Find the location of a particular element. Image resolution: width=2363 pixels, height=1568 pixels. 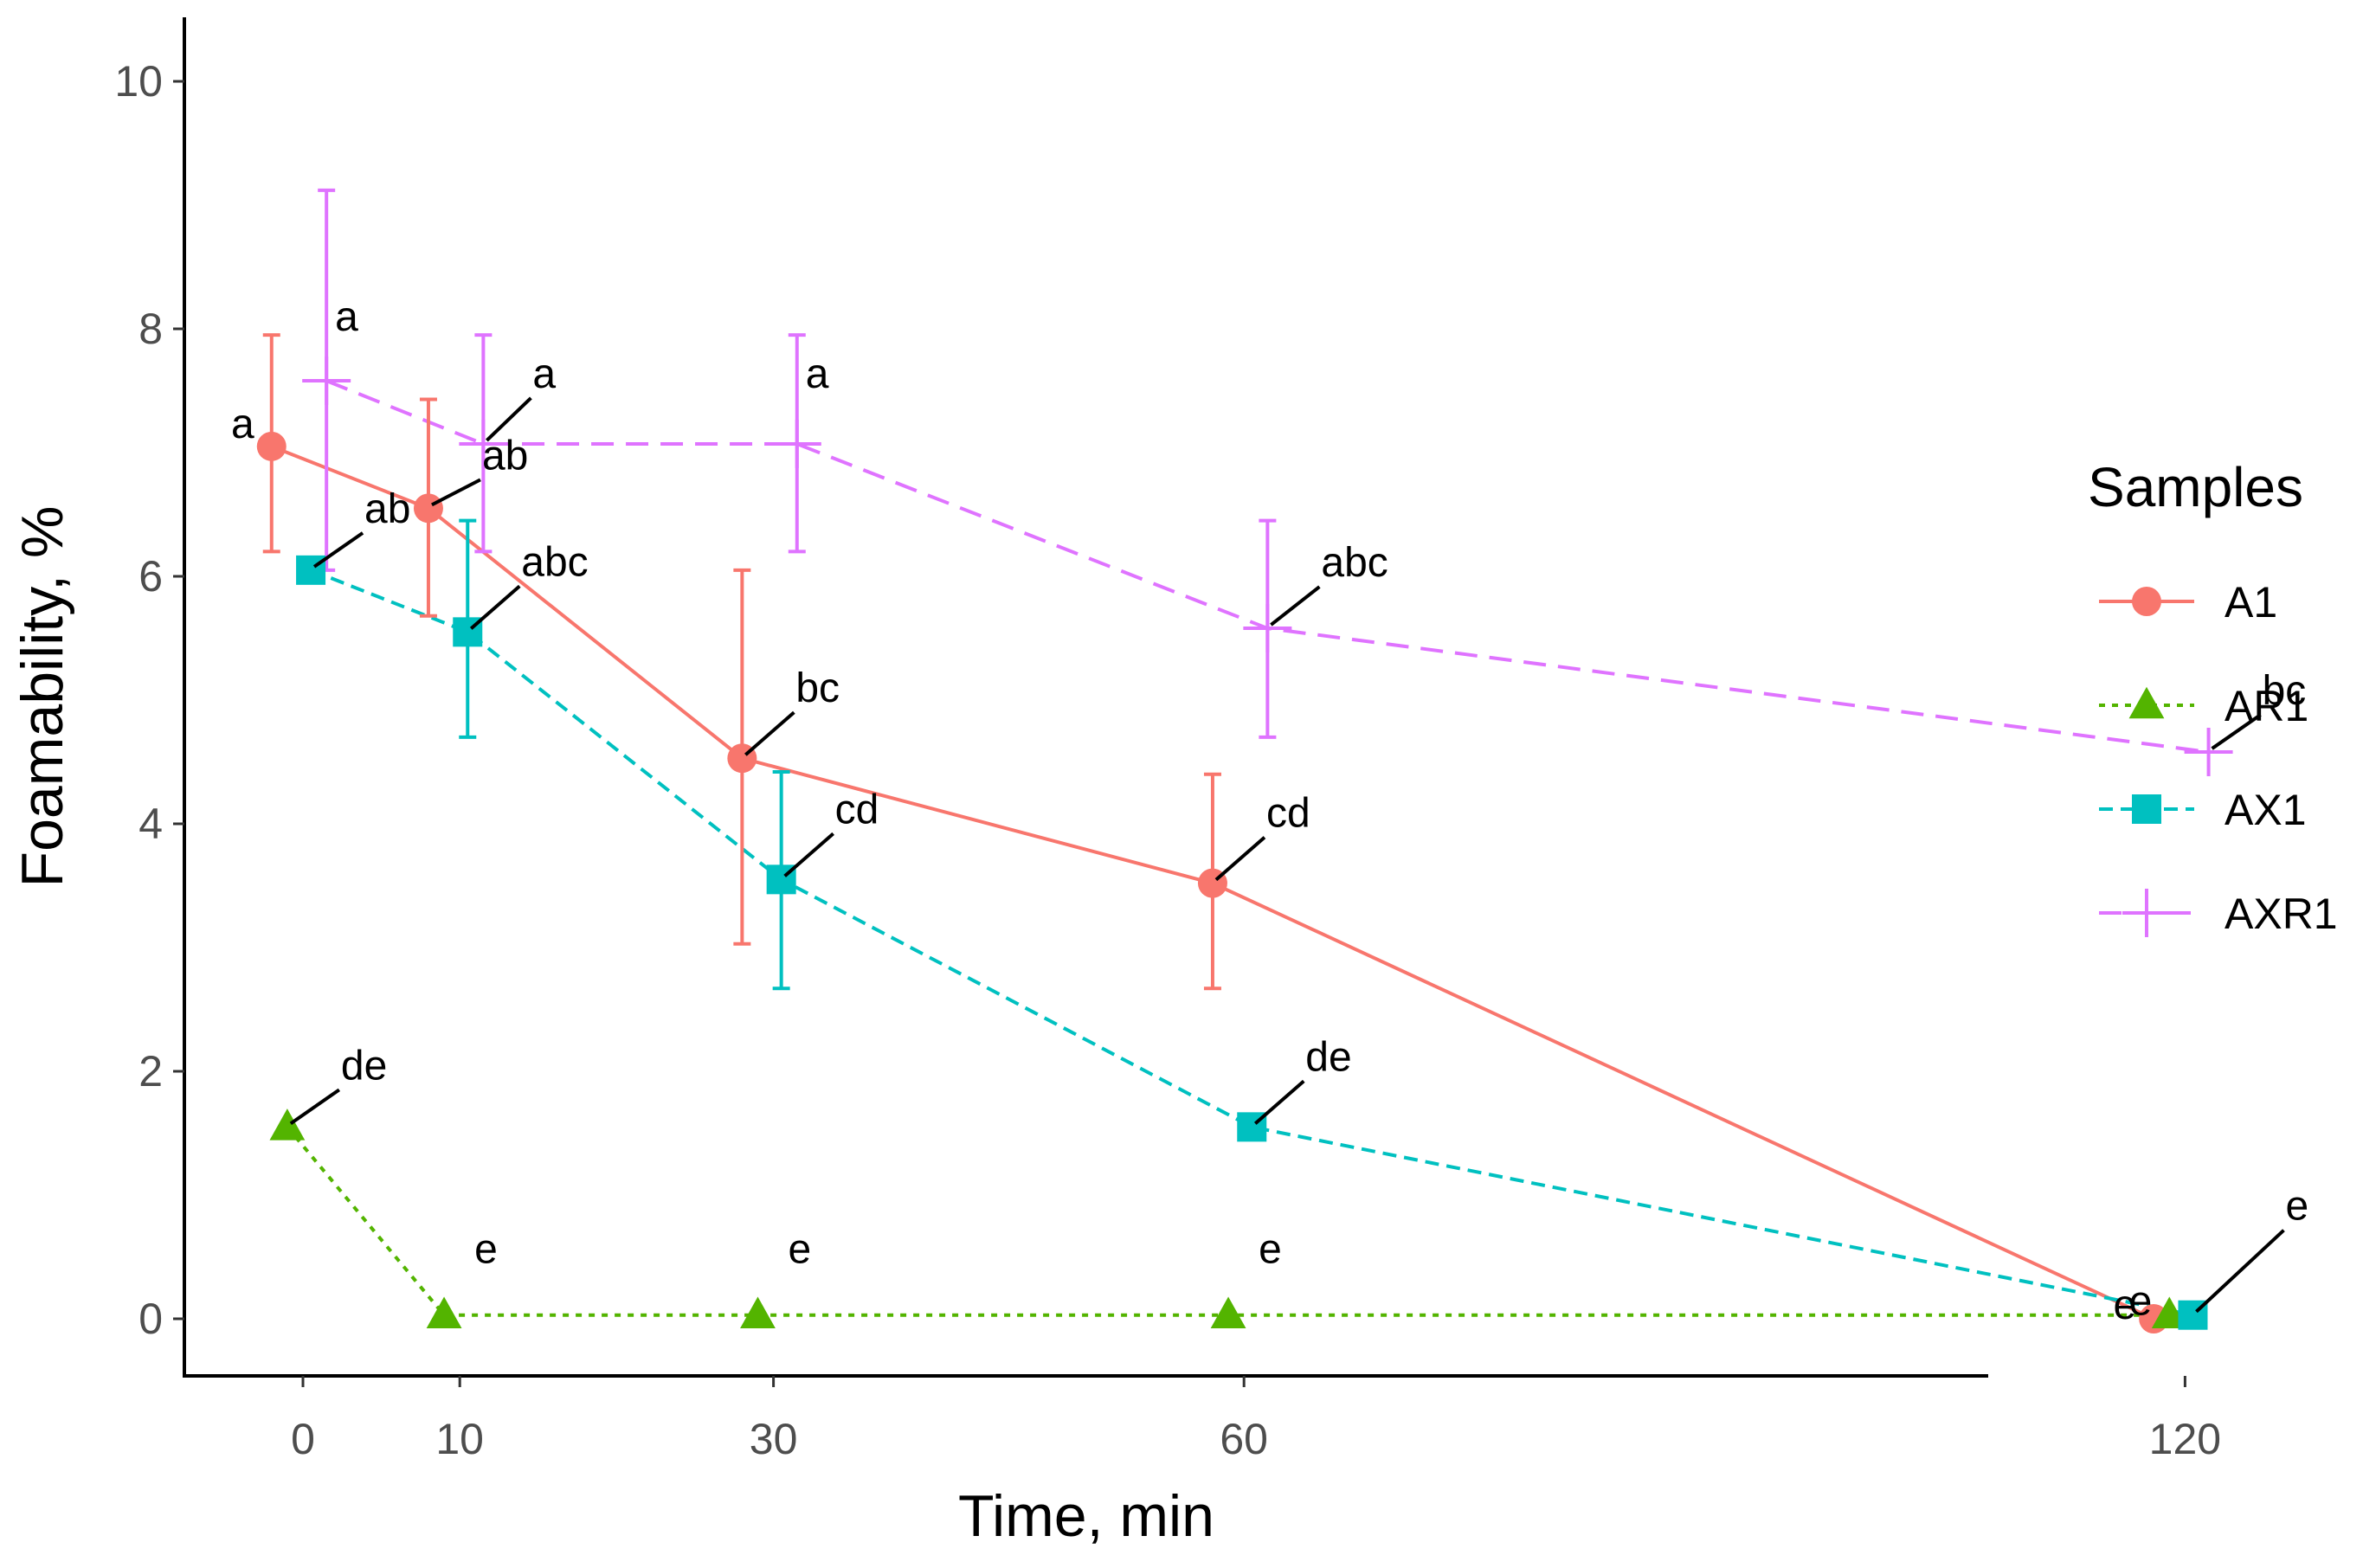

y-tick-label: 10 is located at coordinates (138, 81).